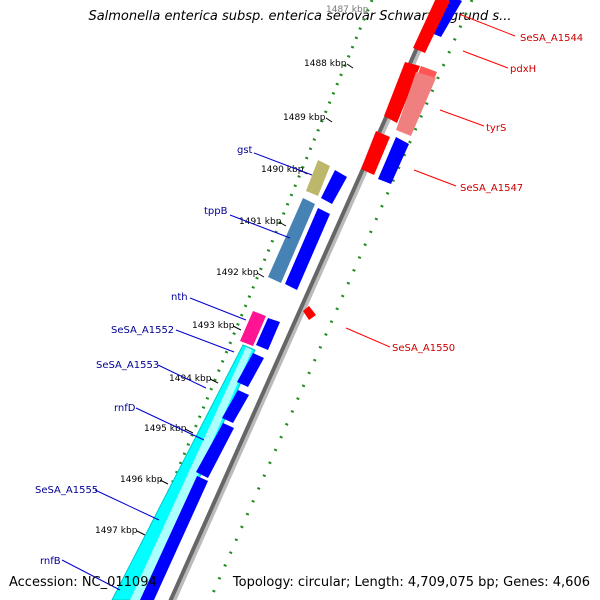 The width and height of the screenshot is (600, 600). What do you see at coordinates (237, 273) in the screenshot?
I see `tick-label: 1492 kbp` at bounding box center [237, 273].